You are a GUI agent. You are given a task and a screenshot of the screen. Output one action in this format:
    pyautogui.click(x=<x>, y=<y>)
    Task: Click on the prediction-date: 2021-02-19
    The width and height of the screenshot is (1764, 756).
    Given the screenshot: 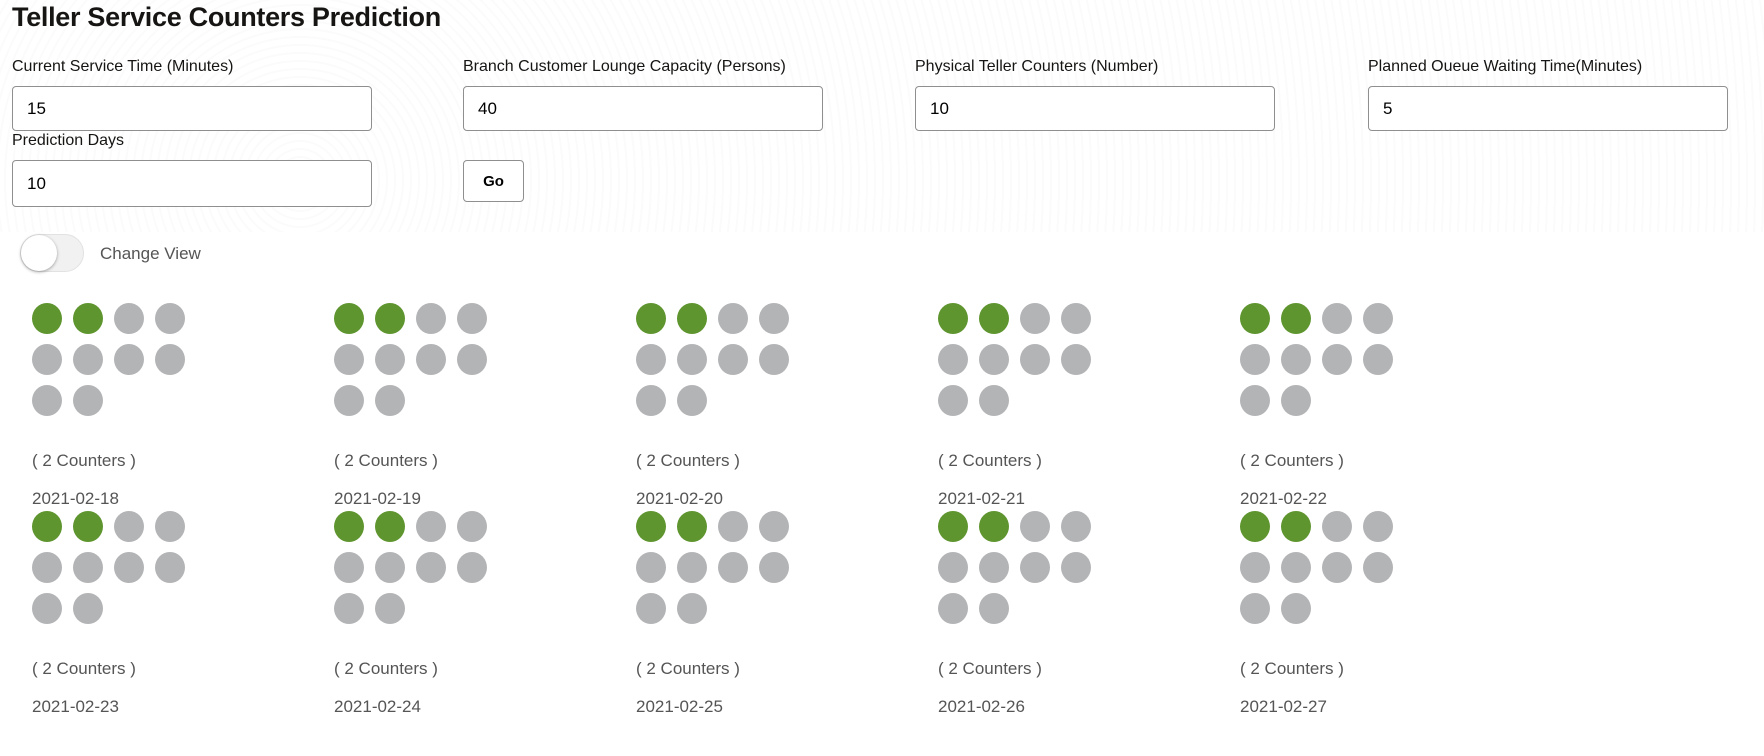 What is the action you would take?
    pyautogui.click(x=377, y=498)
    